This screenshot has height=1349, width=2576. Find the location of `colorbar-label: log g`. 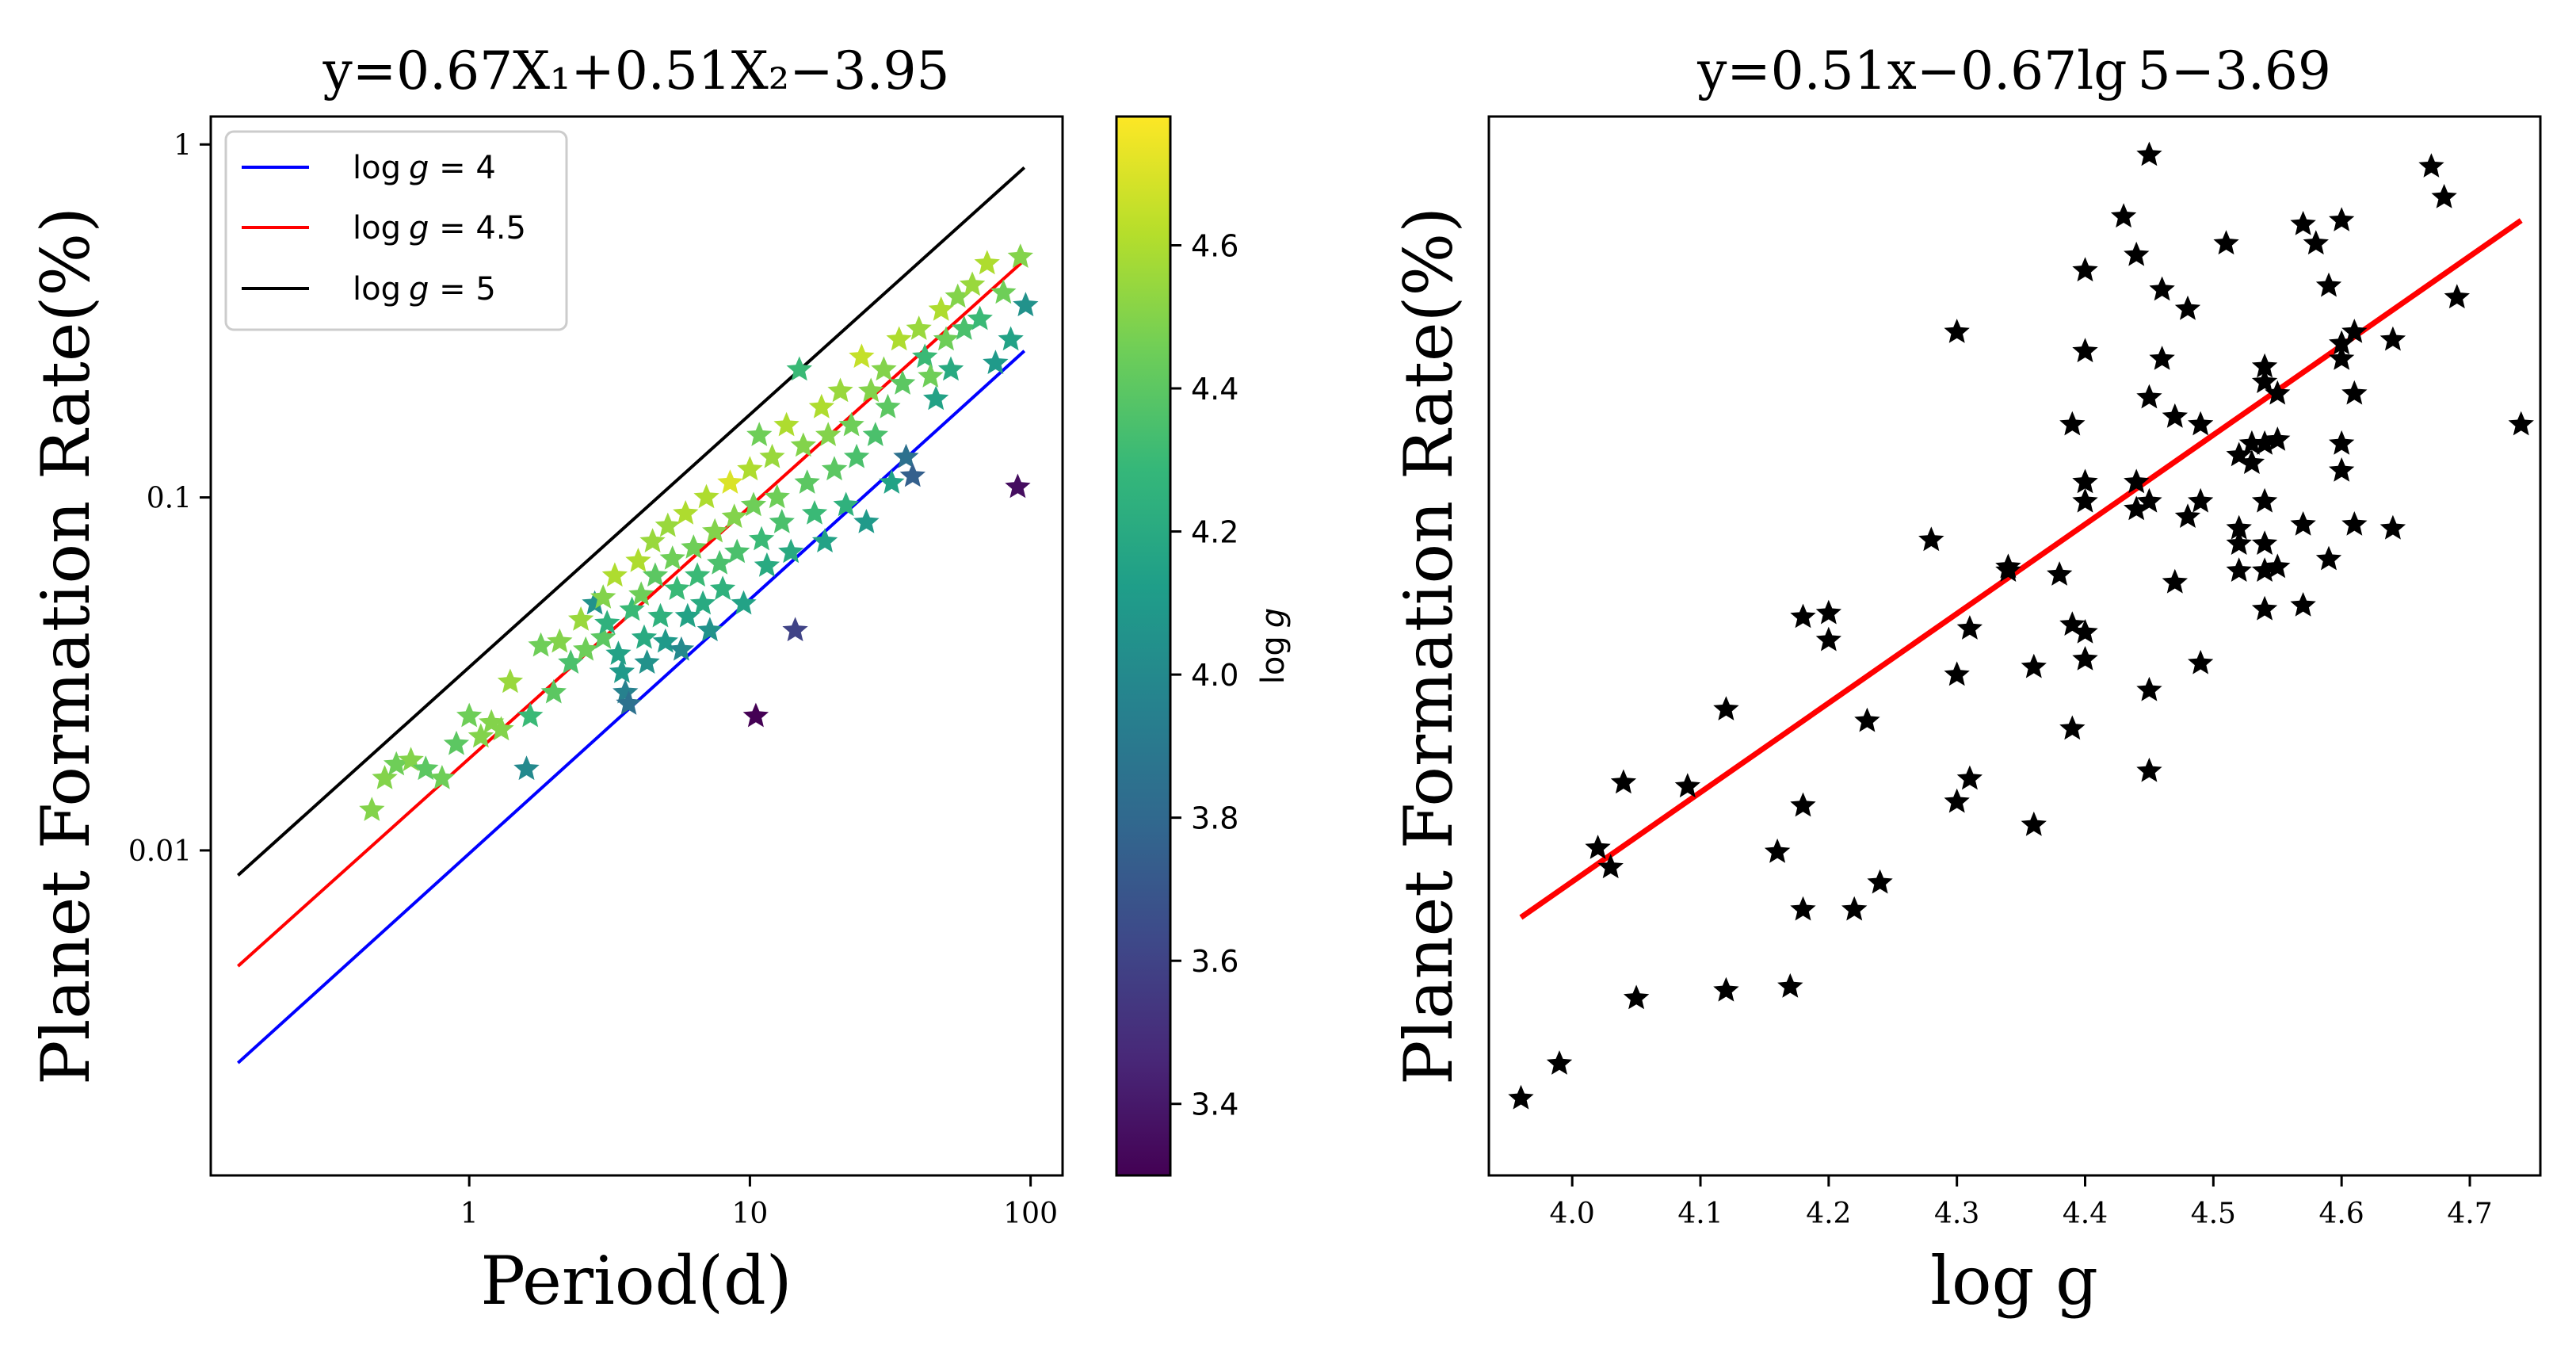

colorbar-label: log g is located at coordinates (1273, 646).